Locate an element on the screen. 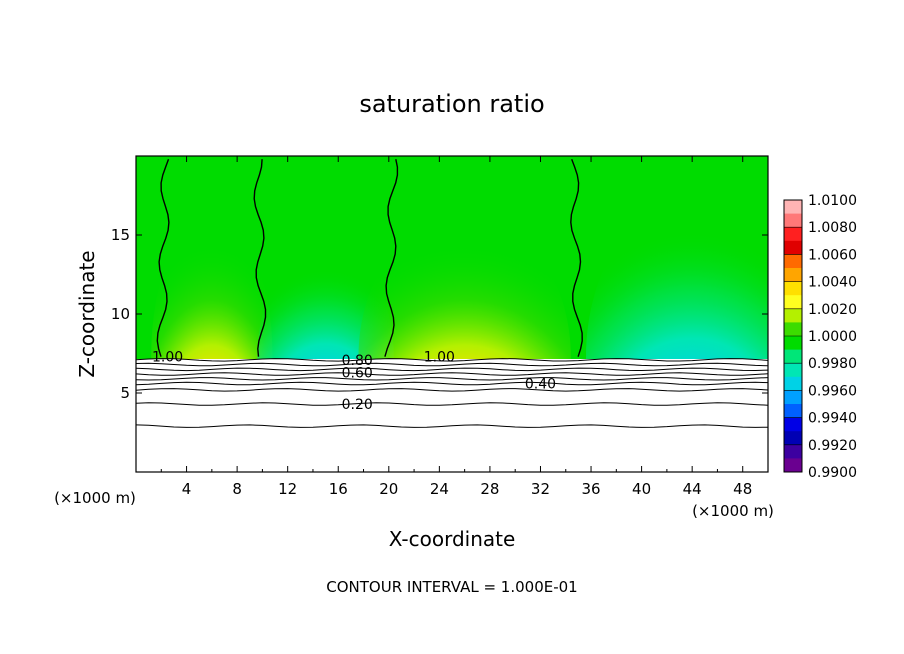  contour-label: 0.40 is located at coordinates (540, 385).